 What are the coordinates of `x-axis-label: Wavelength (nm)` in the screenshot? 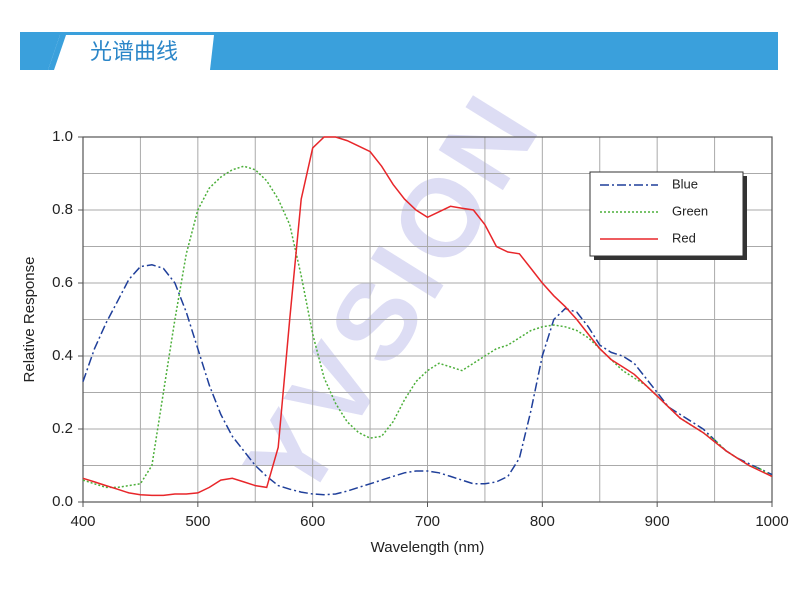 It's located at (428, 547).